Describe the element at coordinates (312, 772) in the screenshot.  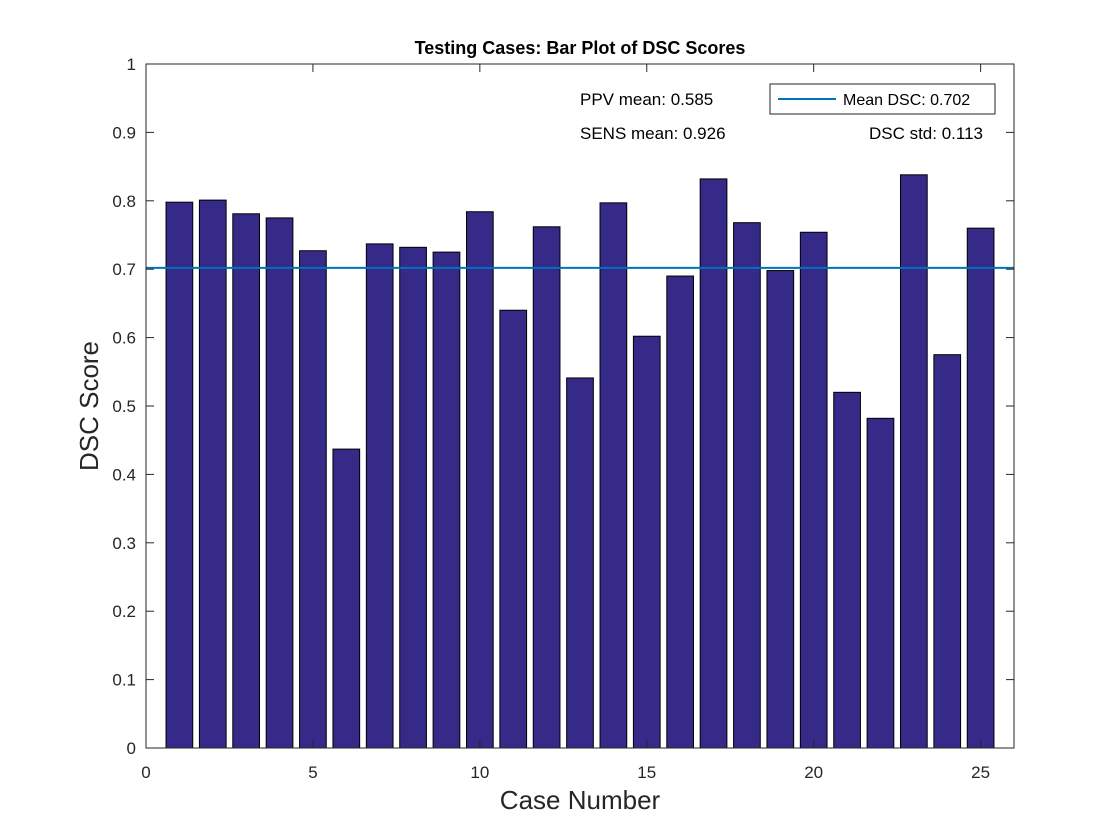
I see `x-tick-label: 5` at that location.